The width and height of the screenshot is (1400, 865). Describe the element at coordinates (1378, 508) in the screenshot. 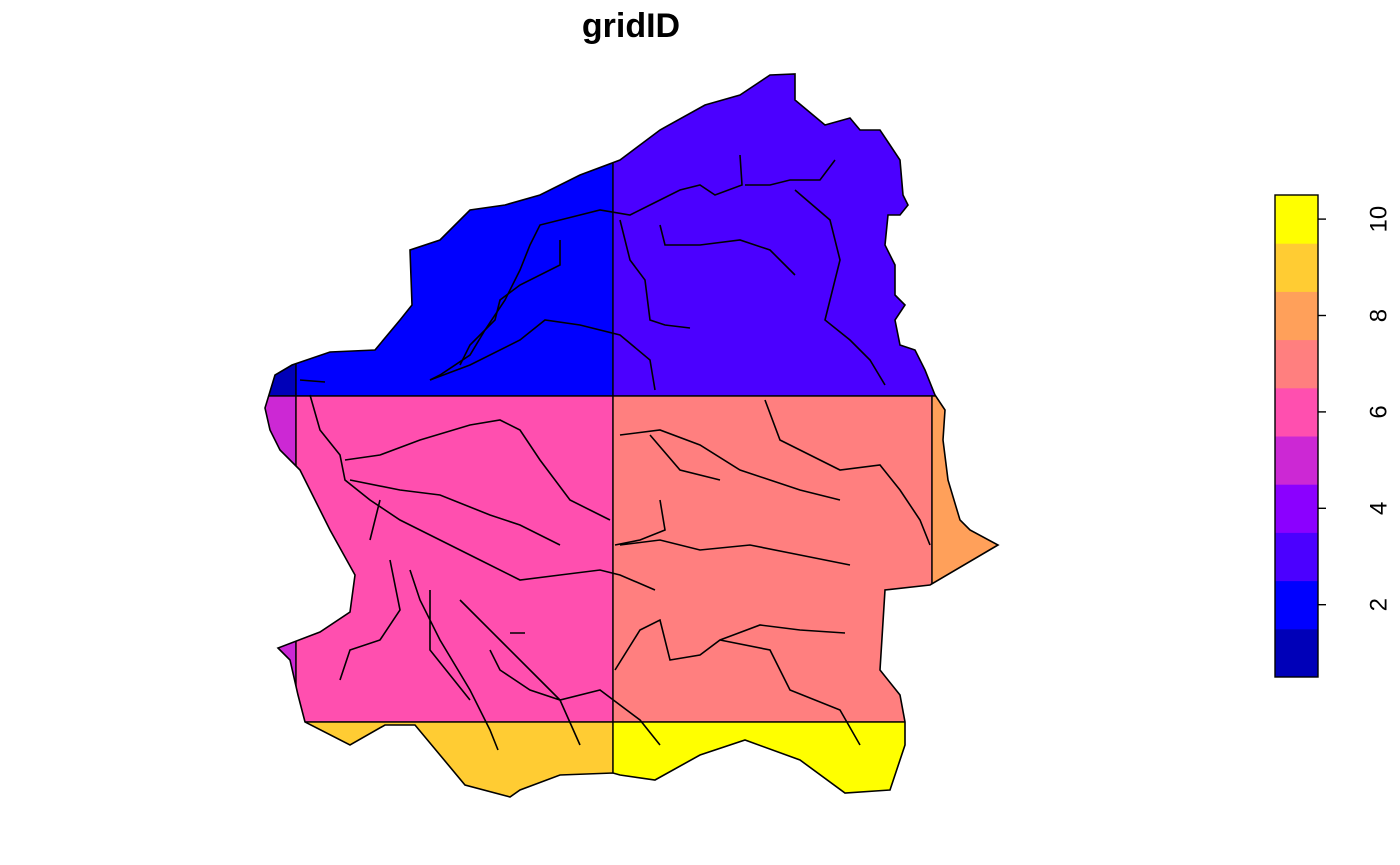

I see `legend-tick-label: 4` at that location.